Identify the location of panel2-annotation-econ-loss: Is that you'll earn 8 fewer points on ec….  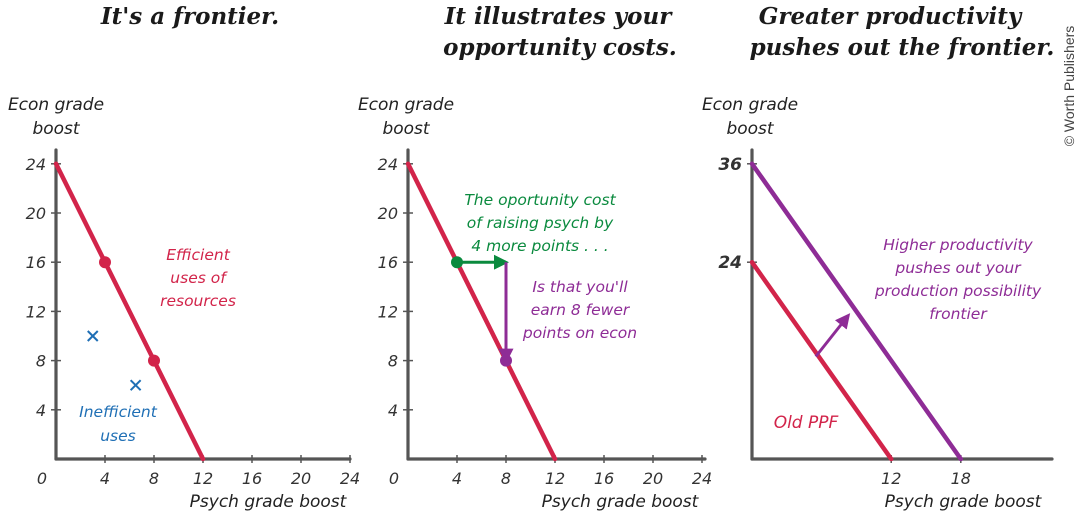
(579, 310).